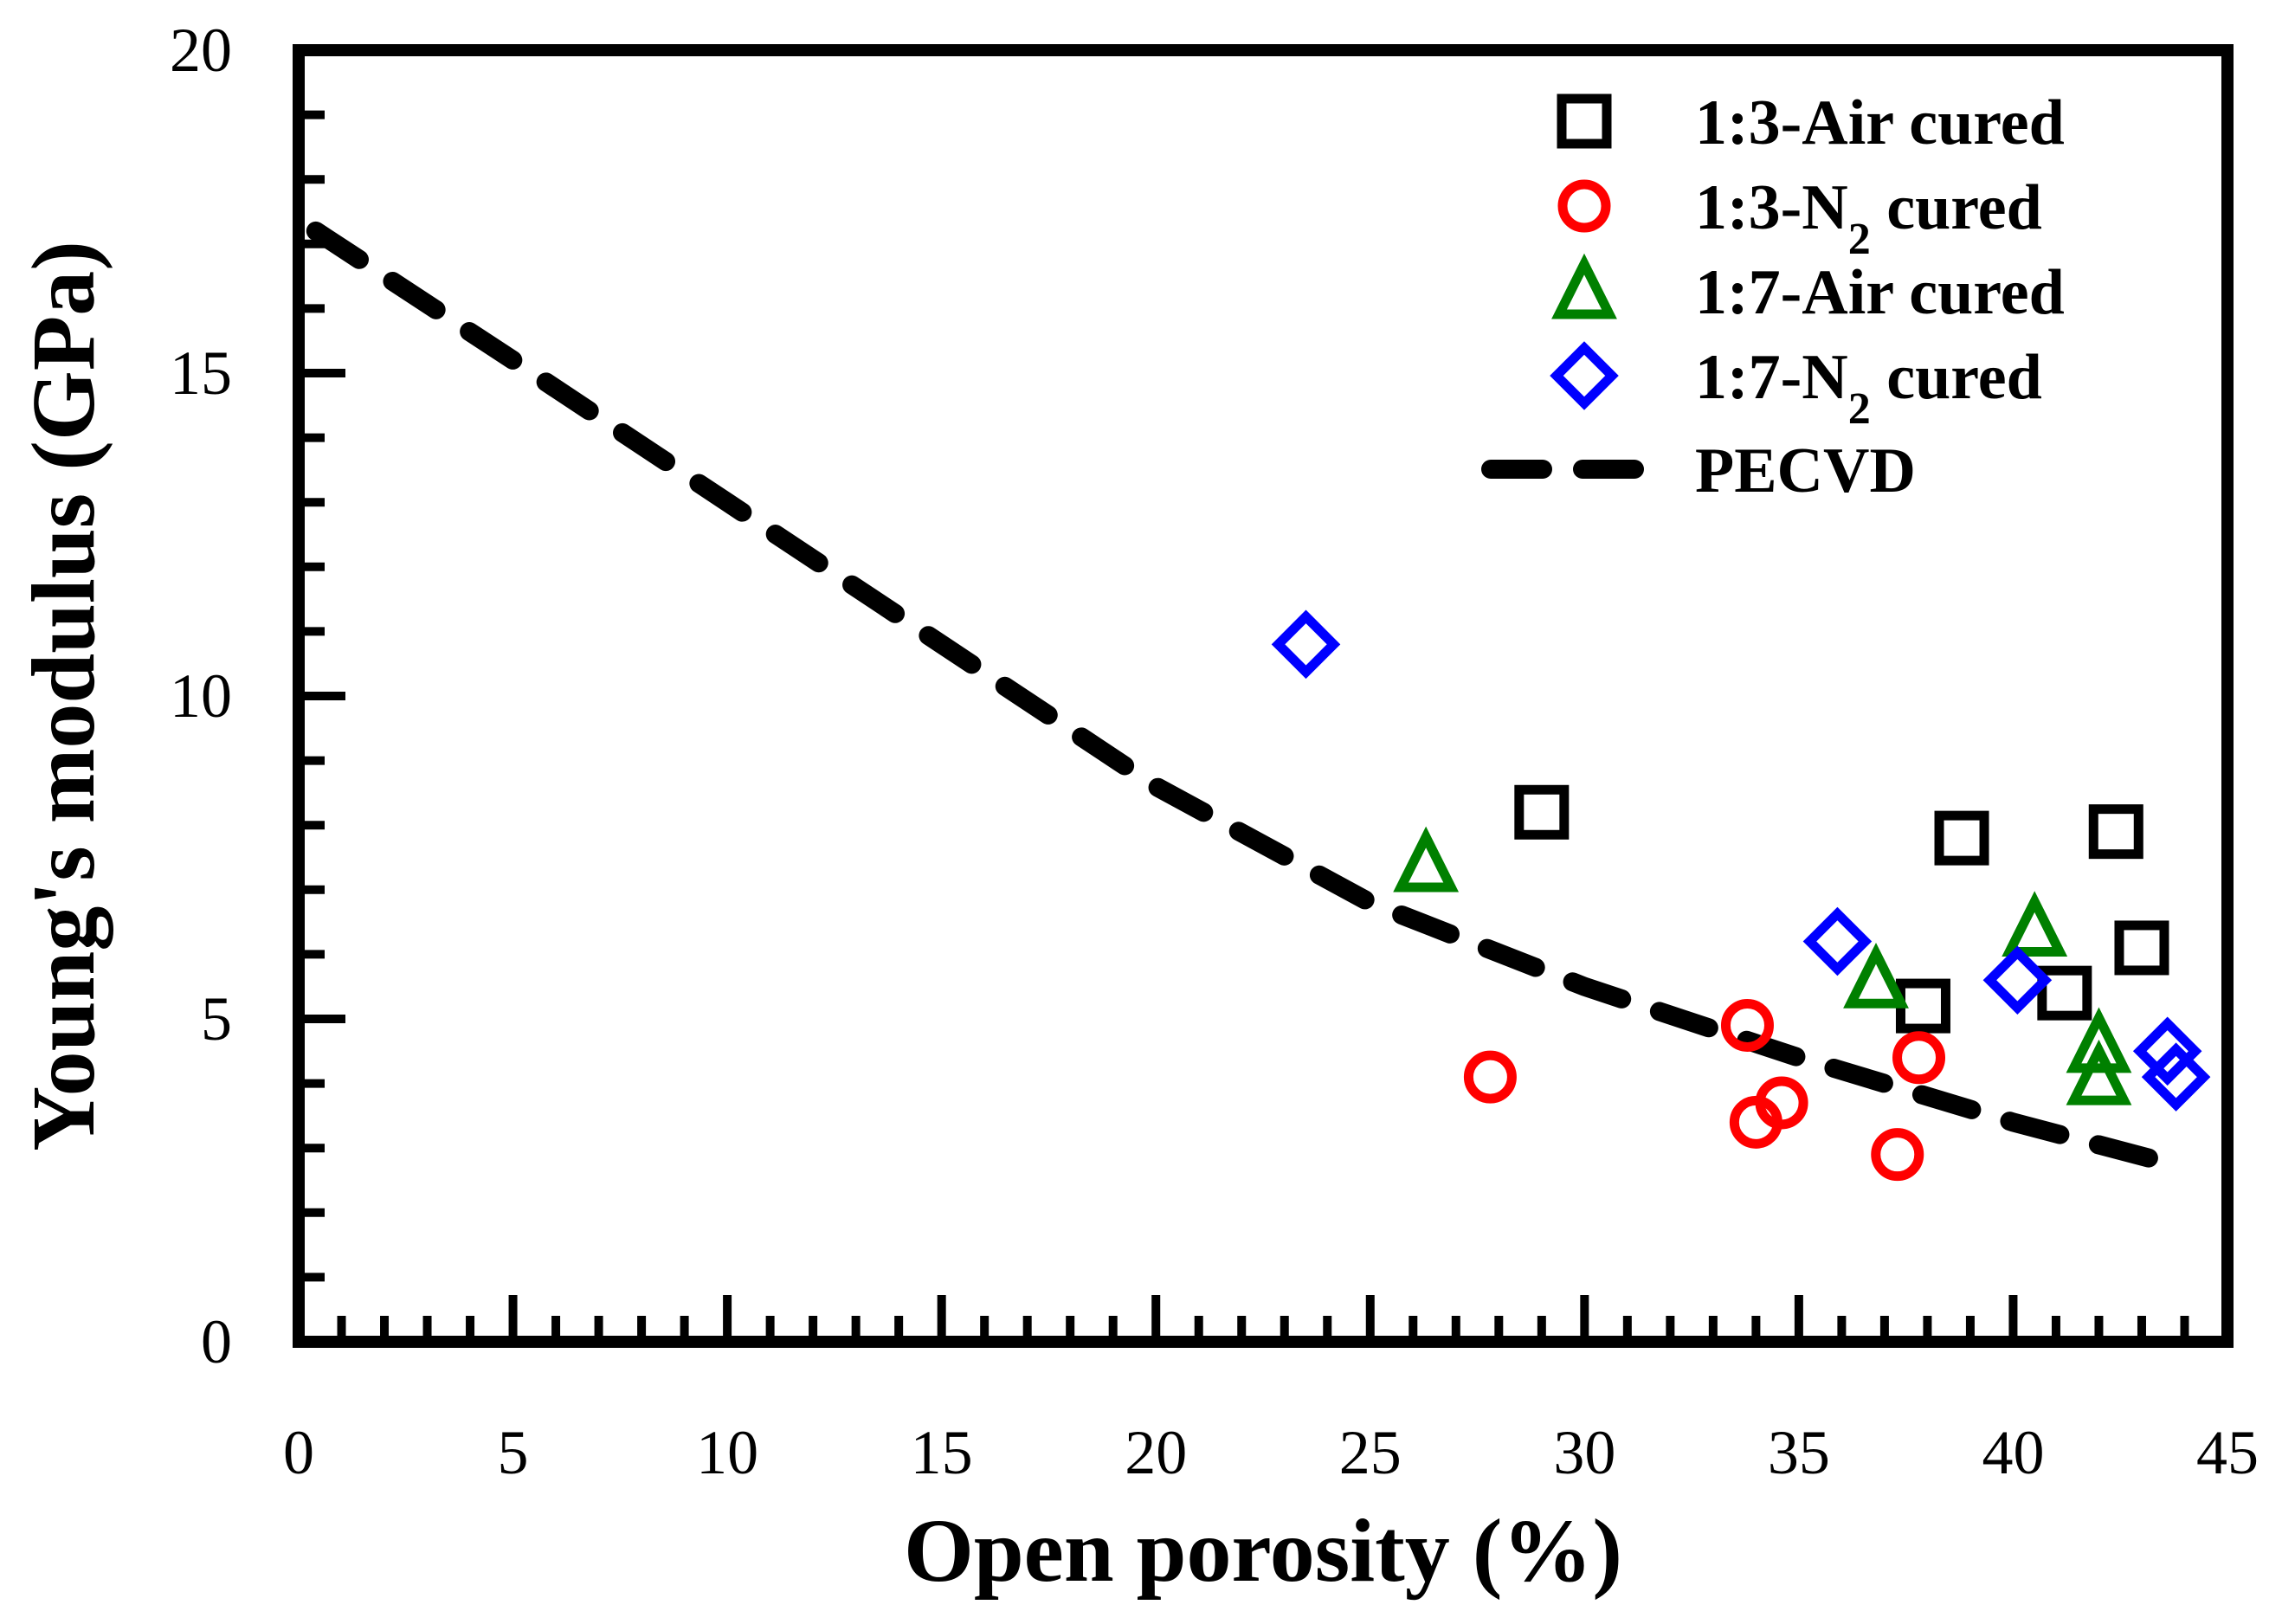 This screenshot has height=1624, width=2282. Describe the element at coordinates (1869, 218) in the screenshot. I see `legend-label-1-3-n2-cured: 1:3-N2 cured` at that location.